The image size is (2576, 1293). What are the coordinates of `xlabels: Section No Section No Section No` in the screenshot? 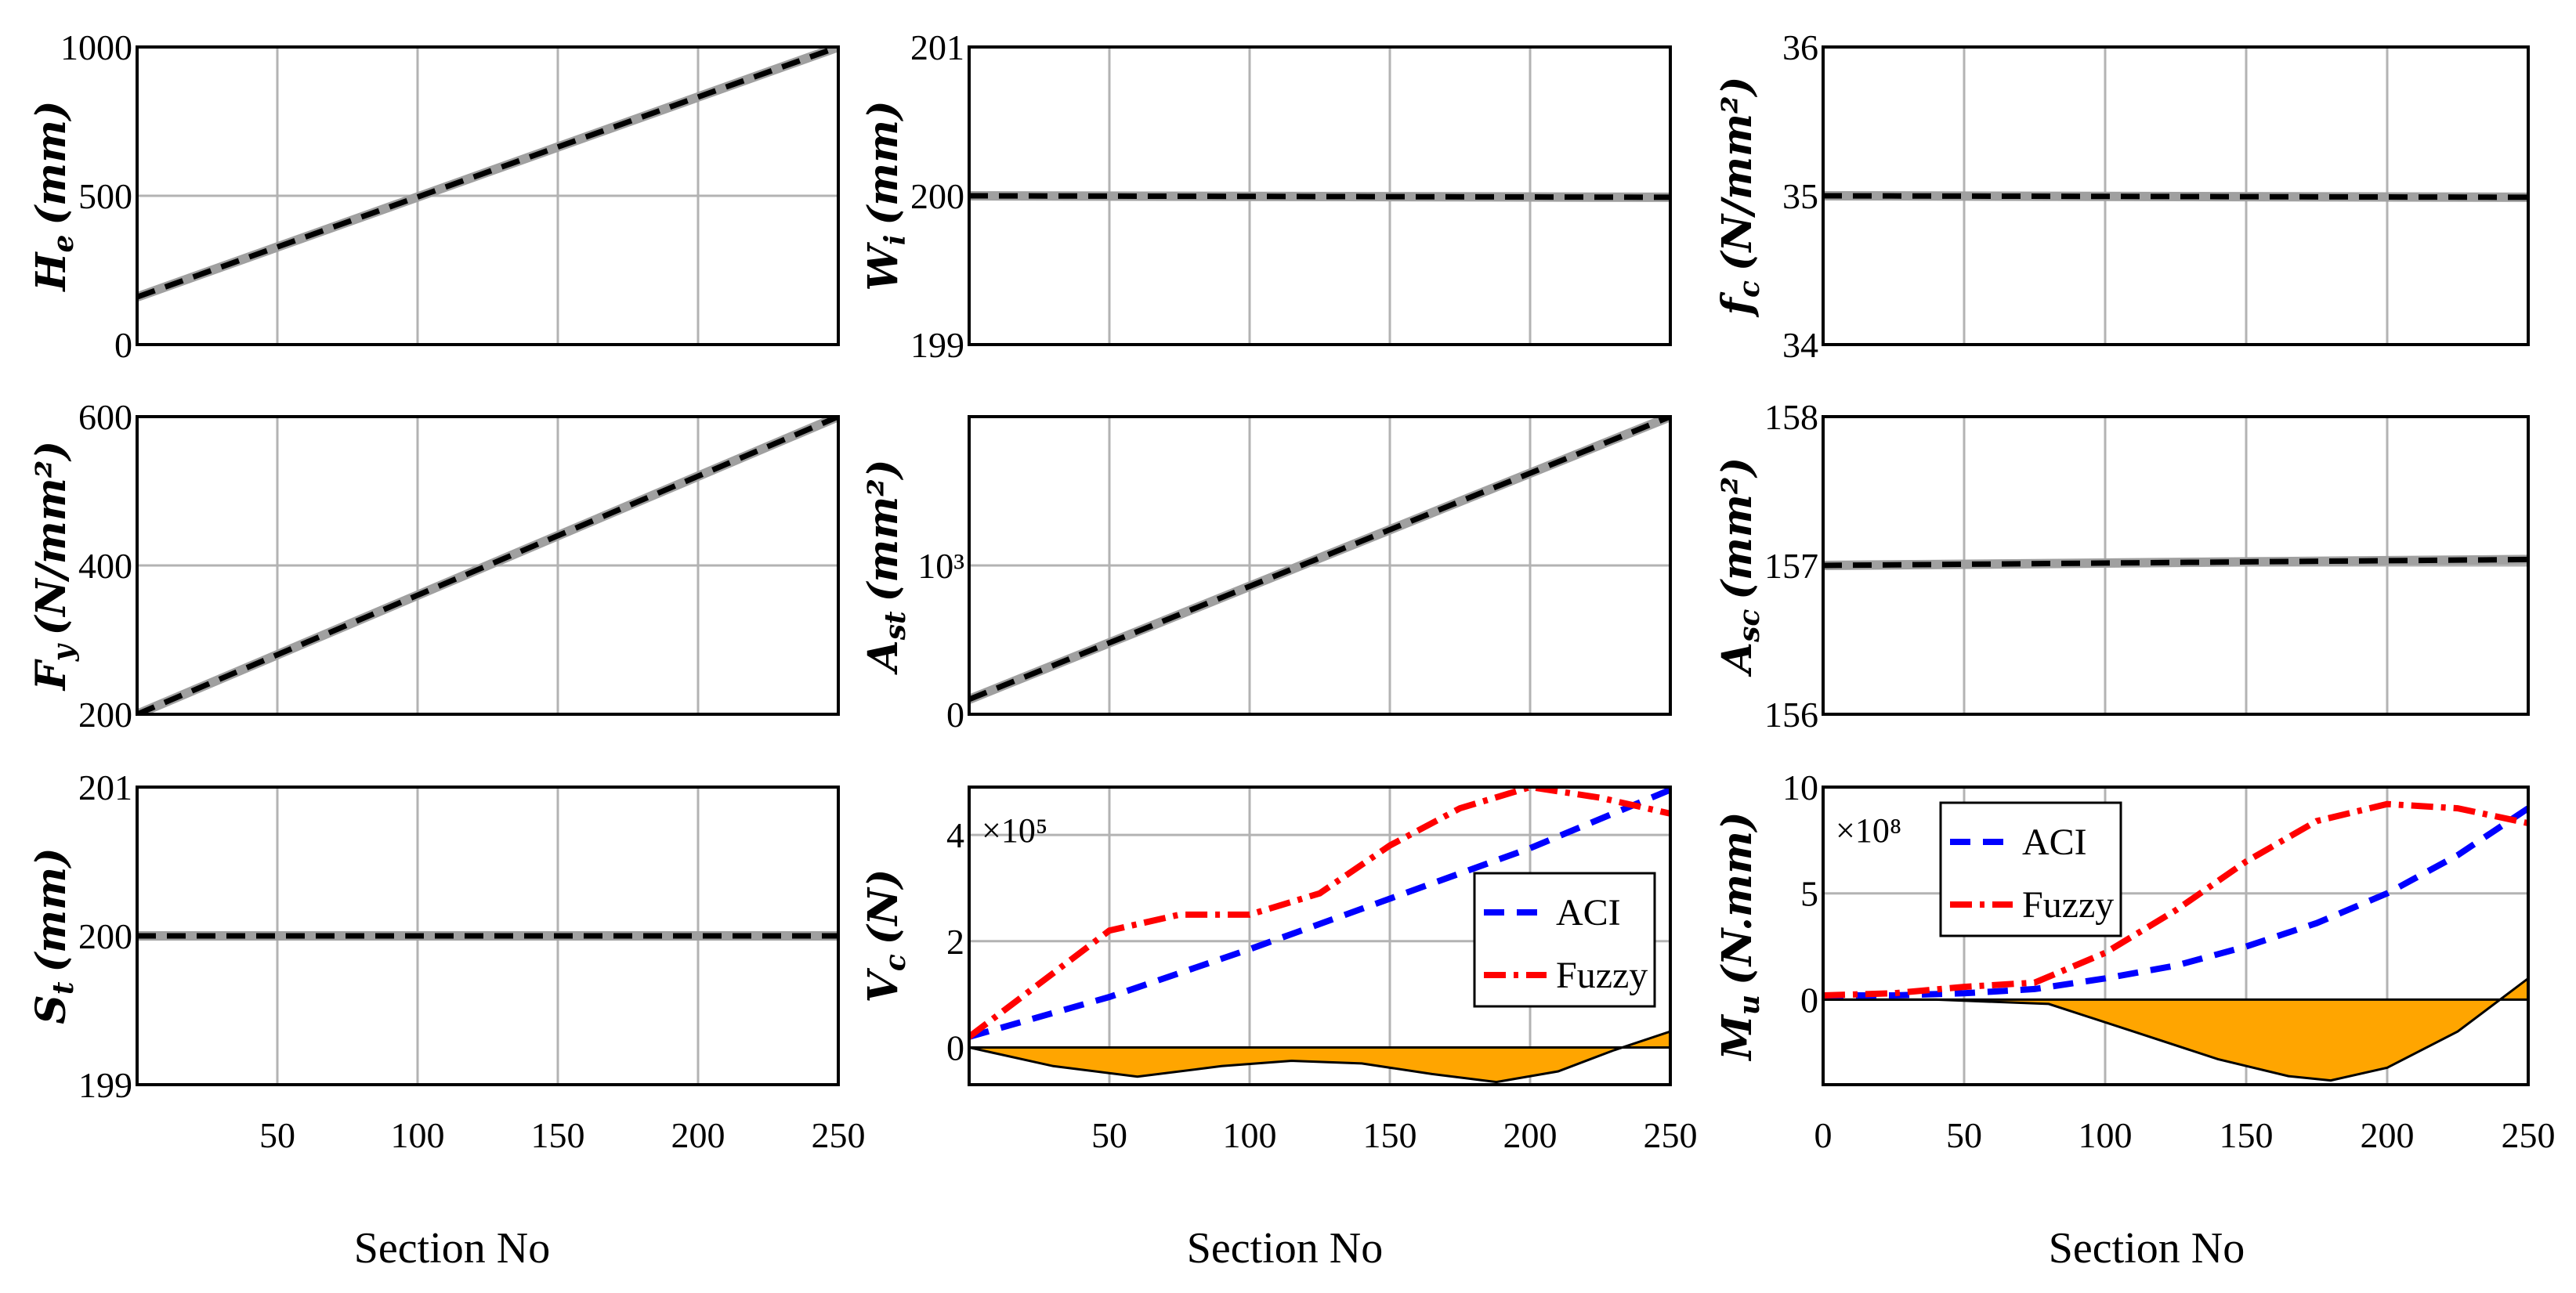 It's located at (1300, 1248).